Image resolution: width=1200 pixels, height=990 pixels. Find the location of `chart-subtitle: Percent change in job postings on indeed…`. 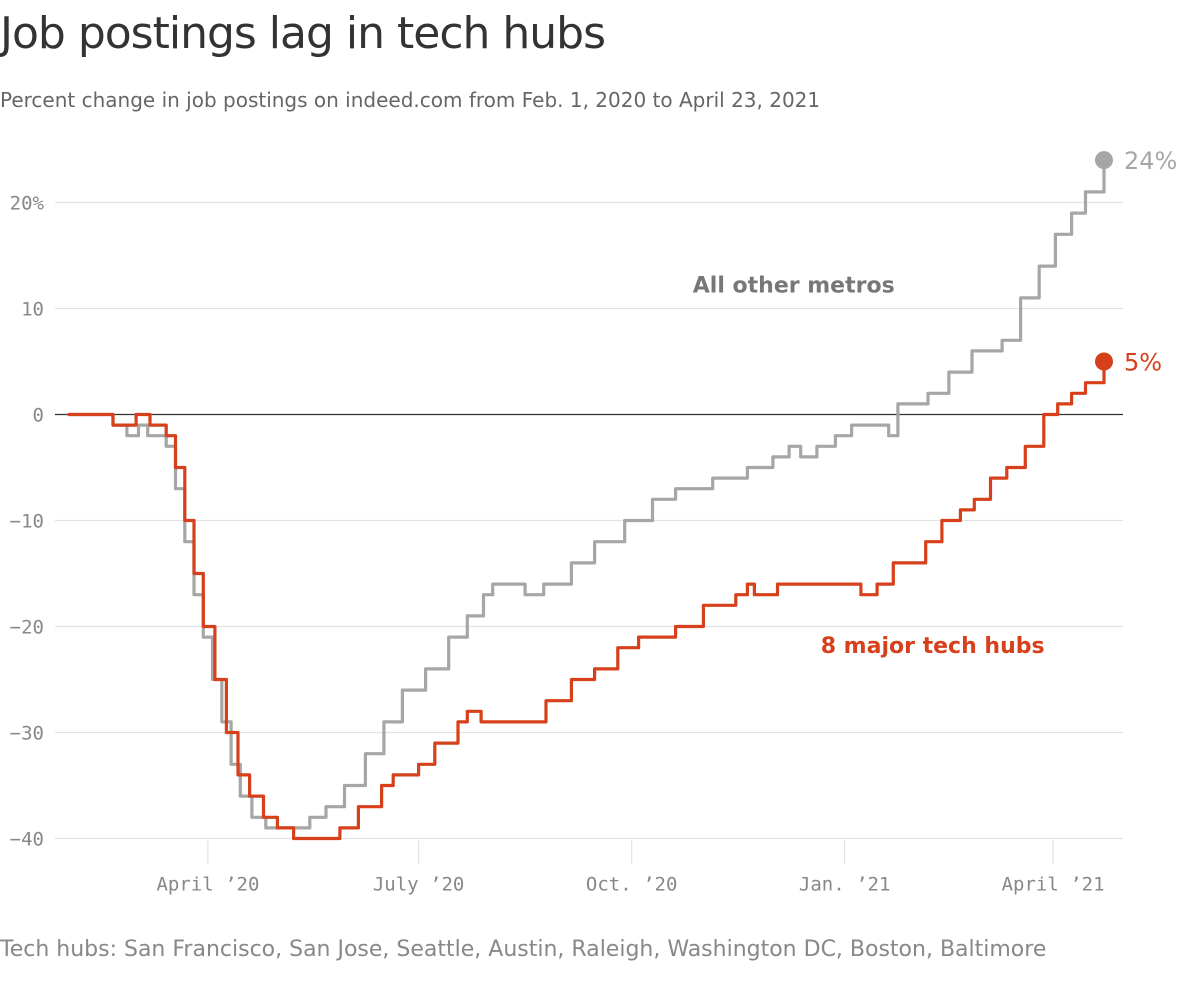

chart-subtitle: Percent change in job postings on indeed… is located at coordinates (410, 100).